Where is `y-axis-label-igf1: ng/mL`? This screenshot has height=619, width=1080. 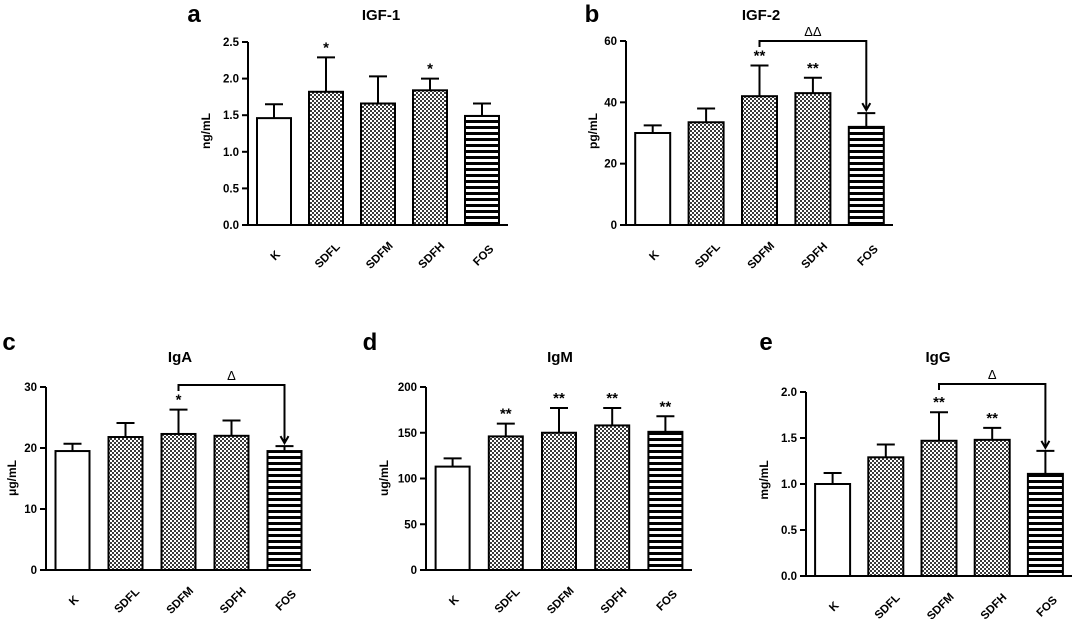 y-axis-label-igf1: ng/mL is located at coordinates (206, 131).